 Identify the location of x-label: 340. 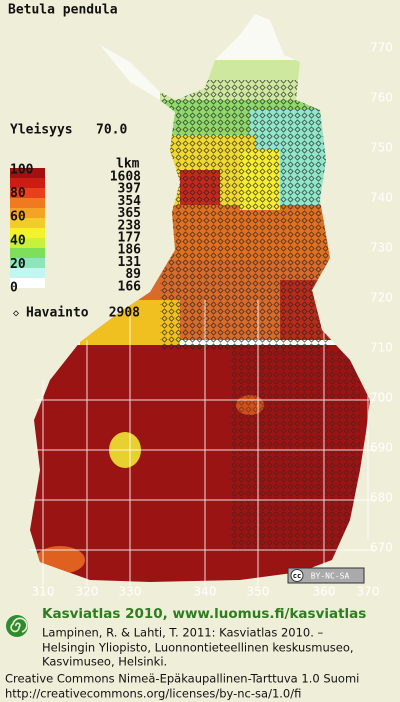
(205, 592).